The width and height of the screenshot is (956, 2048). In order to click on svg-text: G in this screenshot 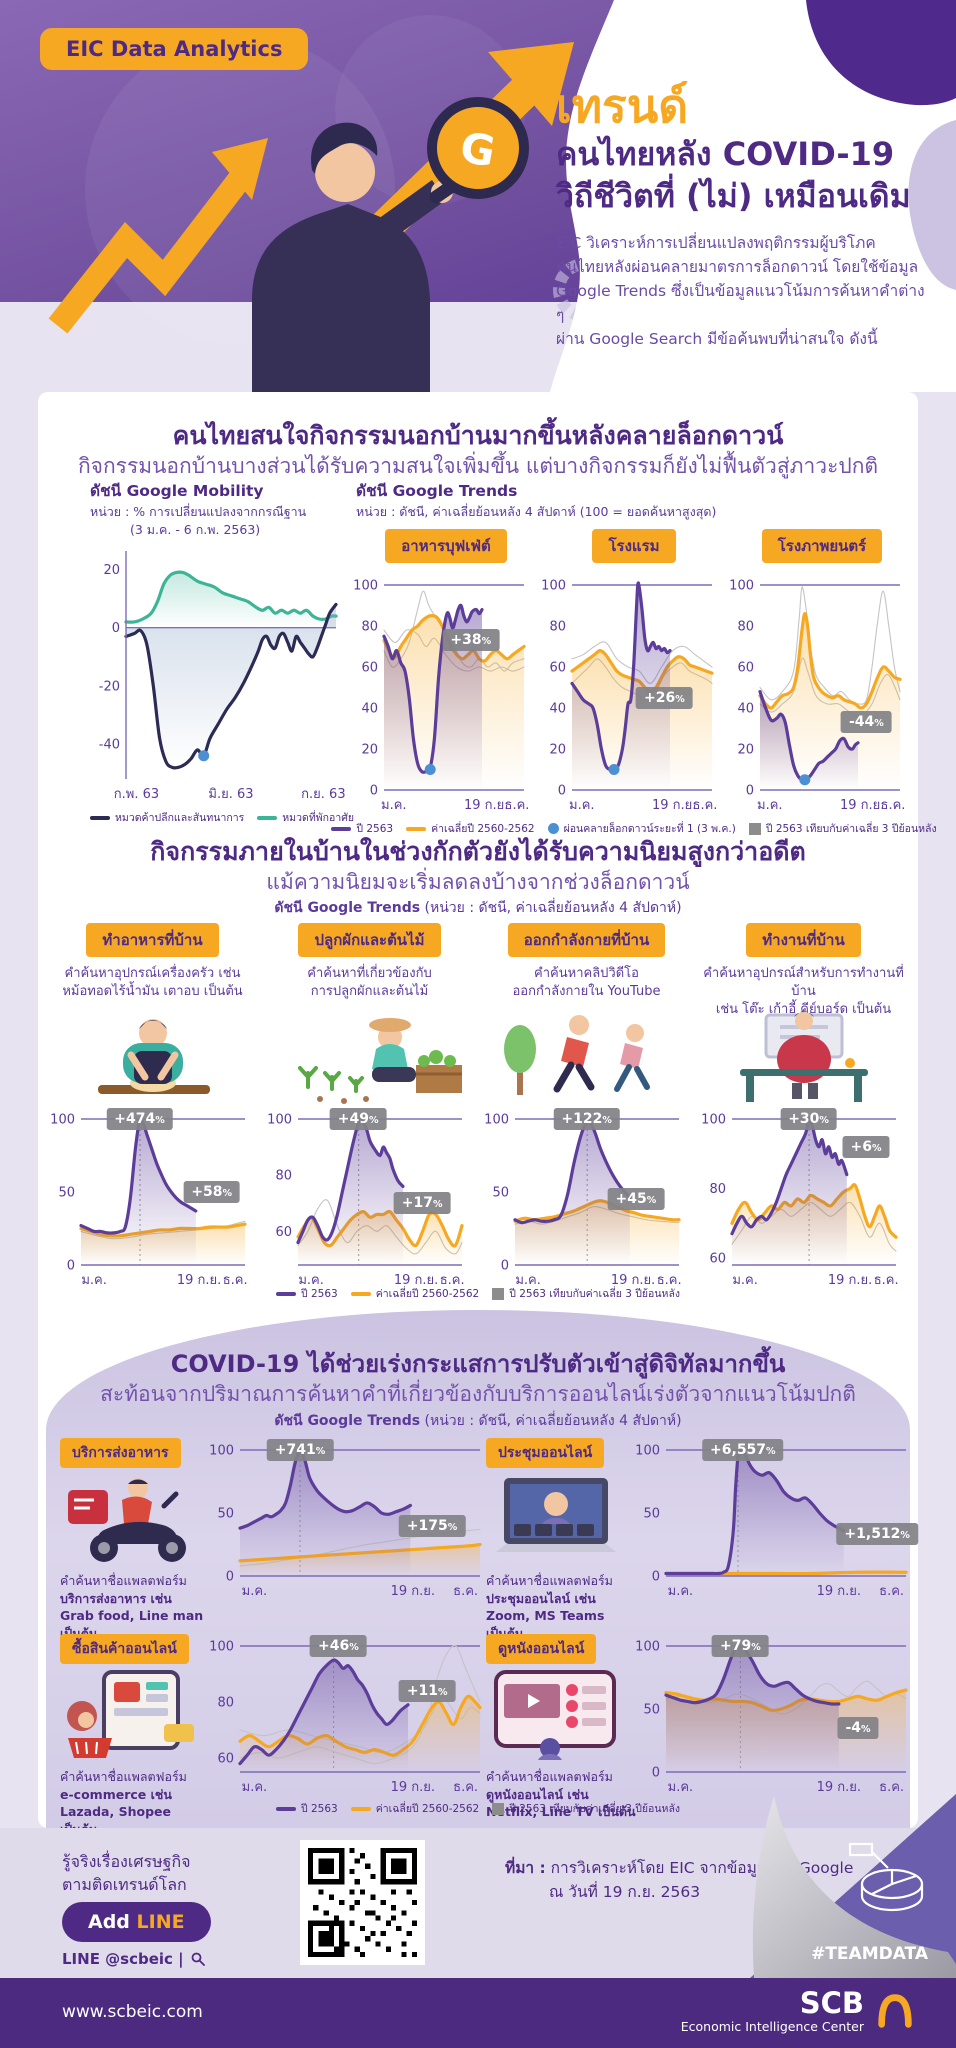, I will do `click(478, 149)`.